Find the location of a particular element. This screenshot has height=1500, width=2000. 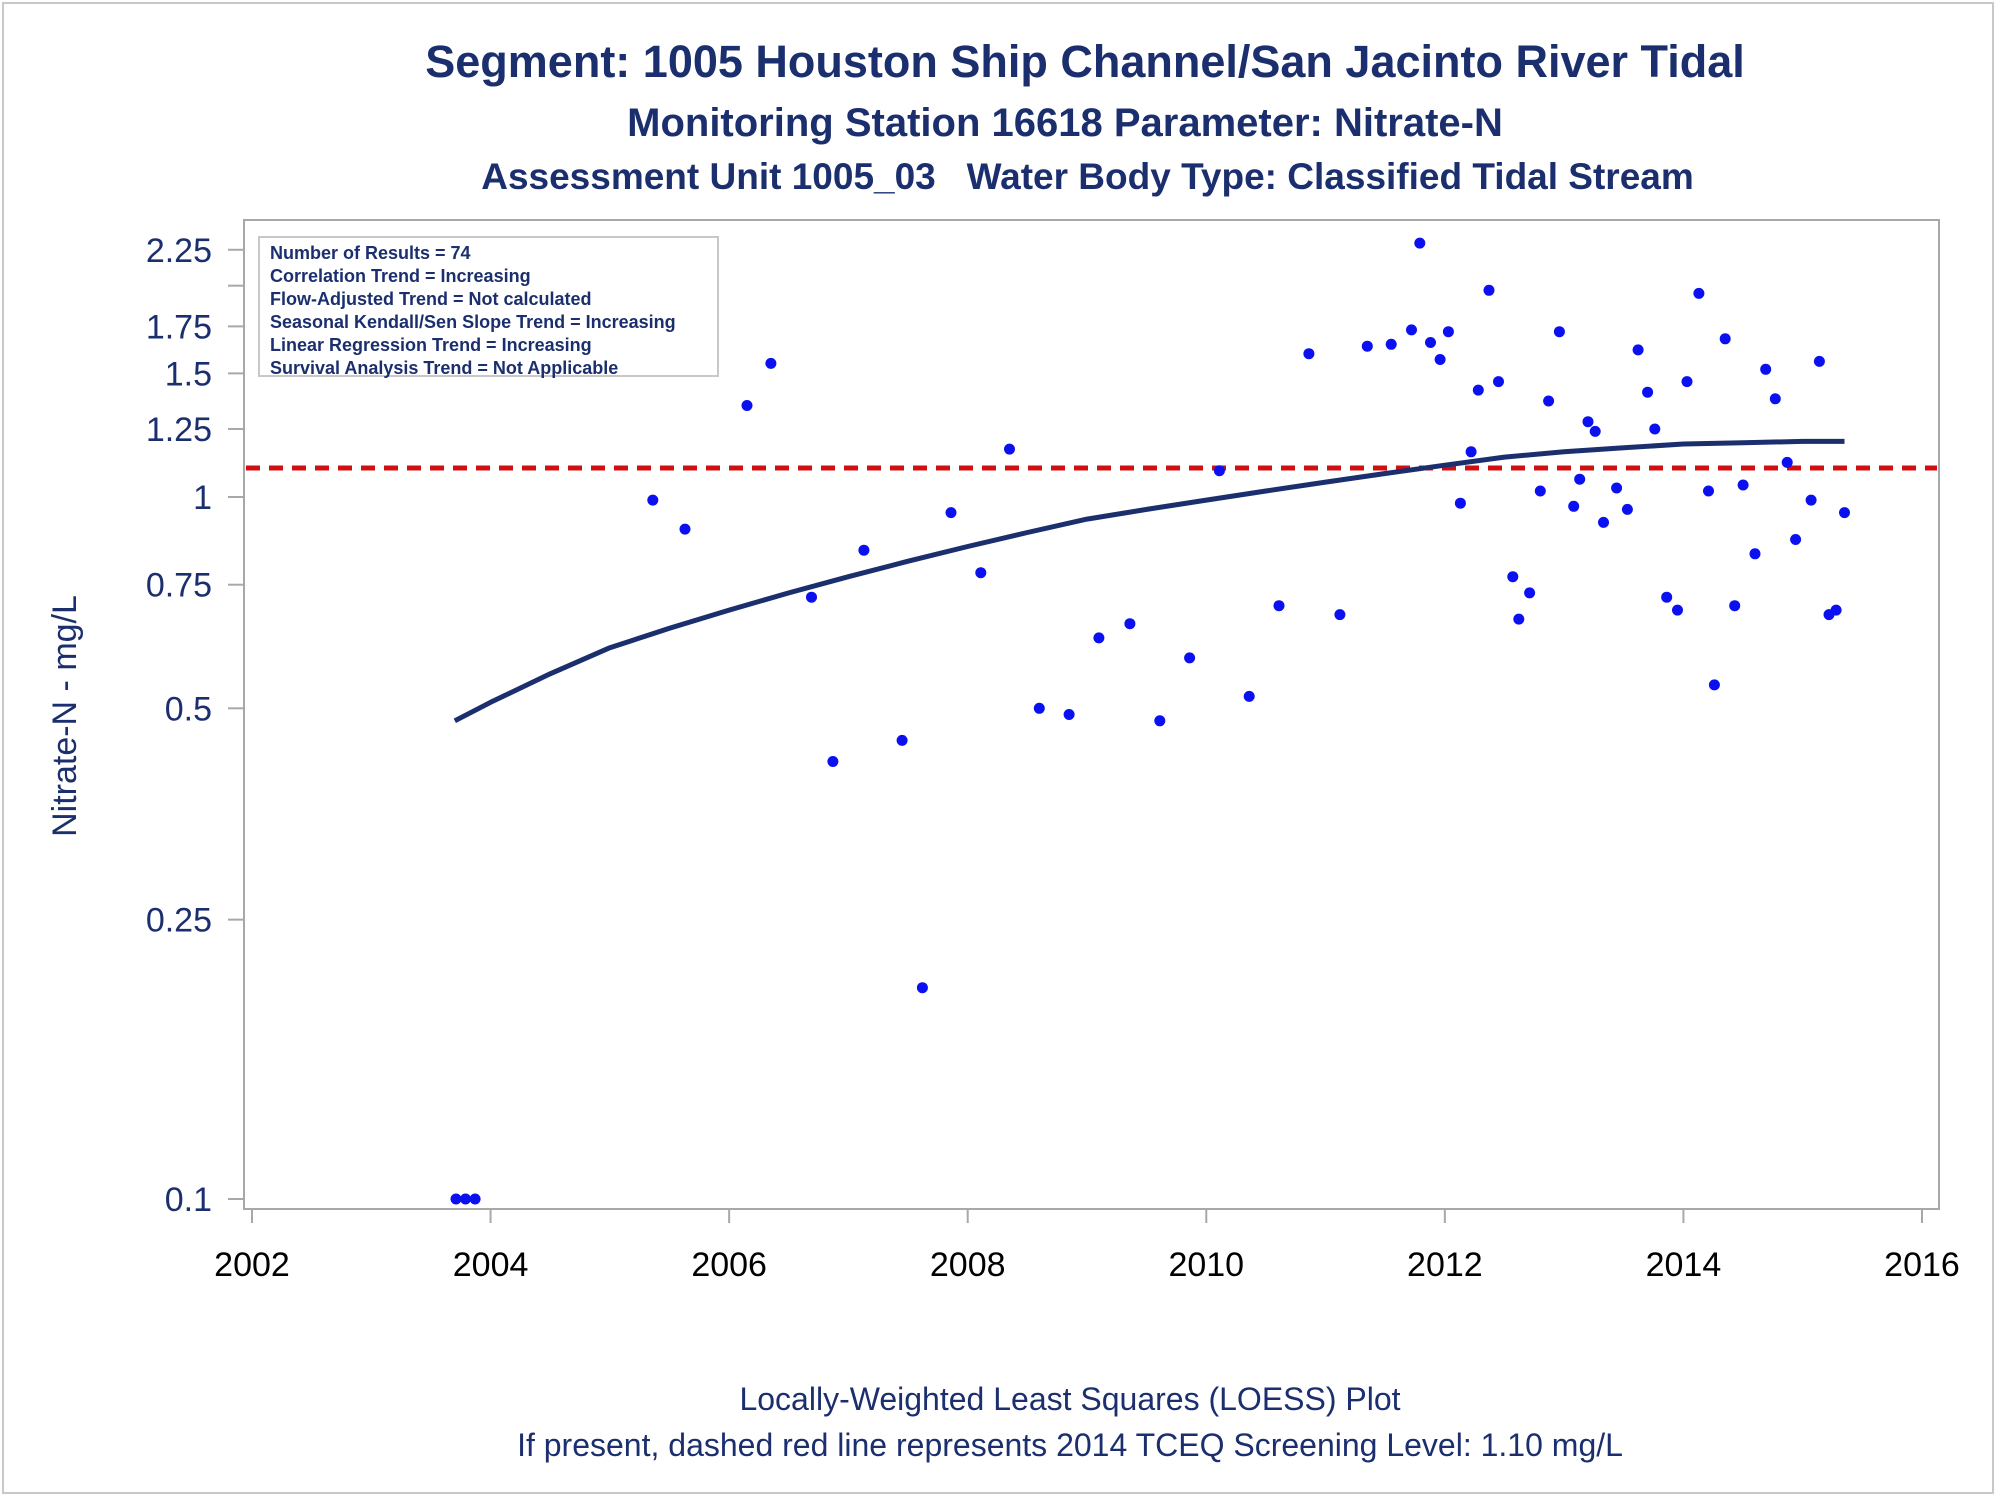

x-tick-label: 2002 is located at coordinates (252, 1265).